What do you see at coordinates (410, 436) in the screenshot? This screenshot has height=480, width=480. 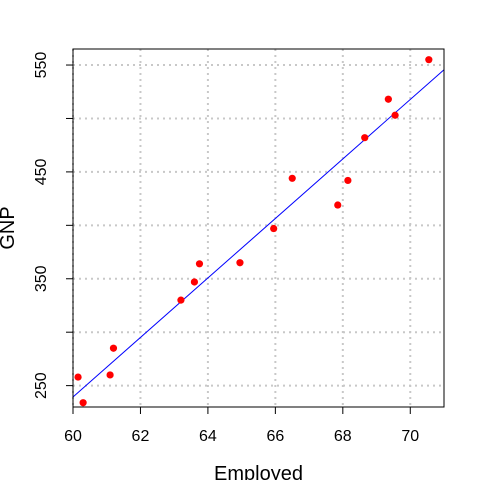 I see `x-tick-label: 70` at bounding box center [410, 436].